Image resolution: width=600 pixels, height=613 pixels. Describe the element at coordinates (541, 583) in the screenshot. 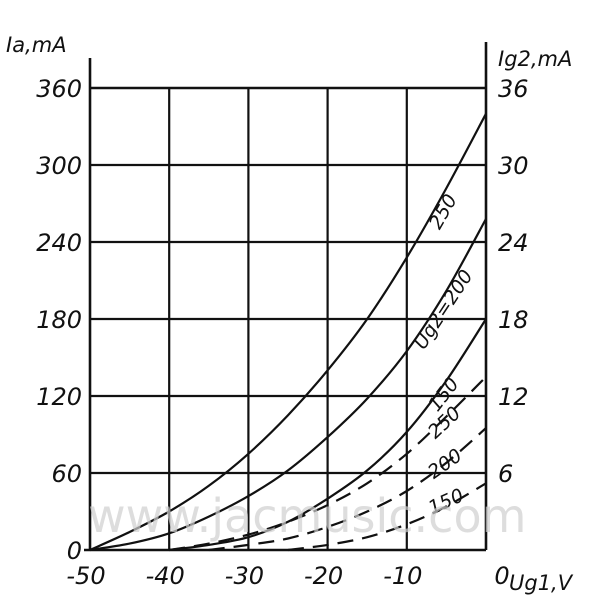

I see `x-axis-title: Ug1,V` at that location.